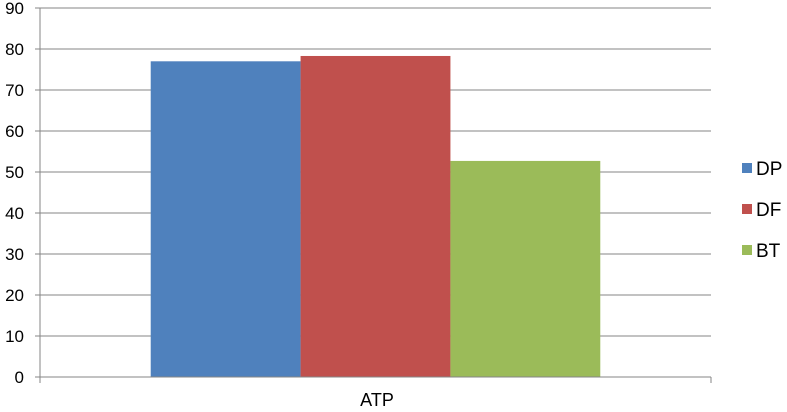 This screenshot has width=787, height=412. Describe the element at coordinates (14, 90) in the screenshot. I see `y-tick-label: 70` at that location.